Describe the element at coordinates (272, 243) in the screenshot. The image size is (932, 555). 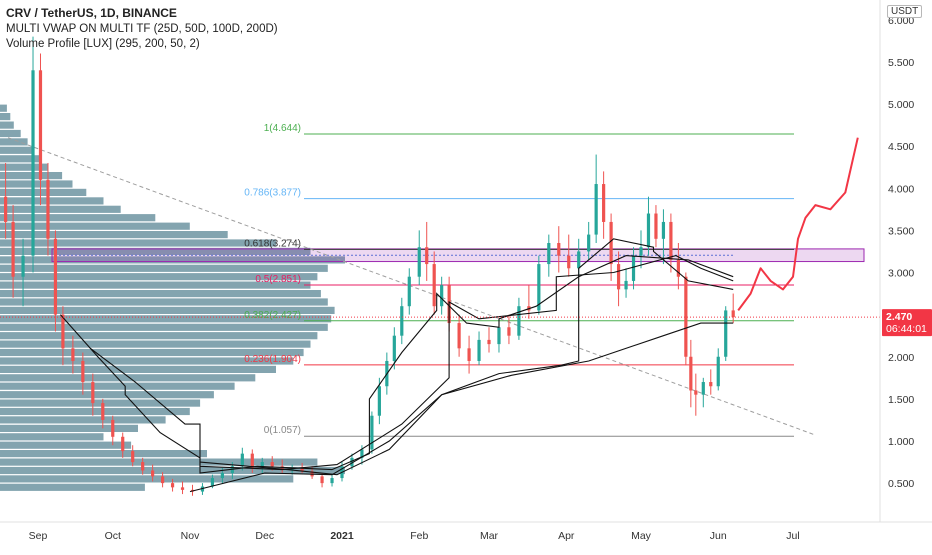
I see `fib-label-0.618: 0.618(3.274)` at that location.